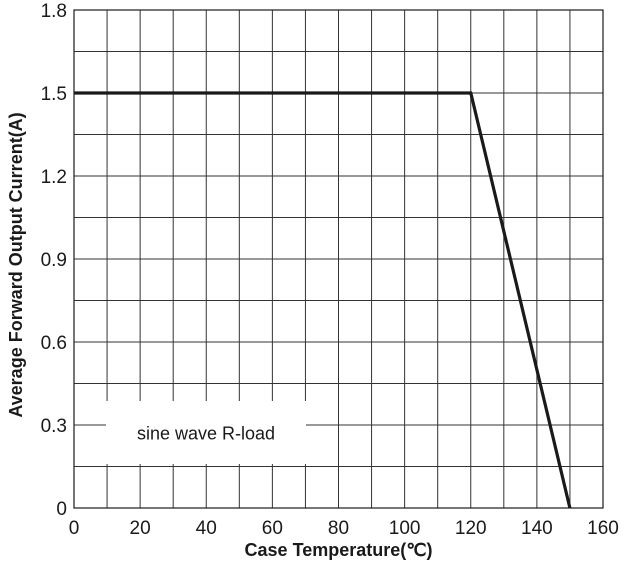  Describe the element at coordinates (54, 177) in the screenshot. I see `y-tick-label: 1.2` at that location.